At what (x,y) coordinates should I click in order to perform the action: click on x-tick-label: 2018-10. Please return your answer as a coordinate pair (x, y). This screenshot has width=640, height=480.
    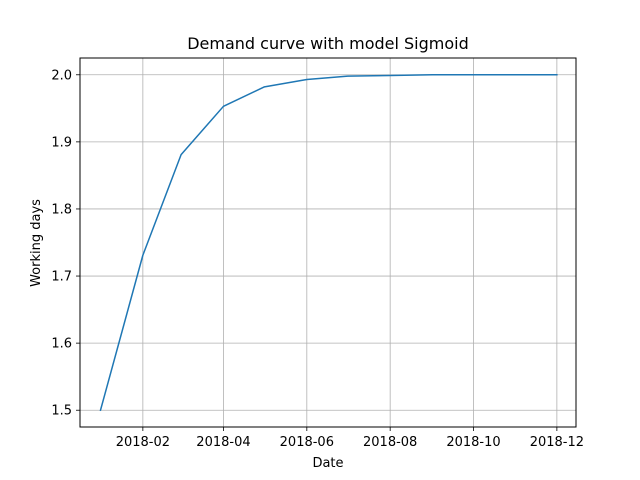
    Looking at the image, I should click on (473, 442).